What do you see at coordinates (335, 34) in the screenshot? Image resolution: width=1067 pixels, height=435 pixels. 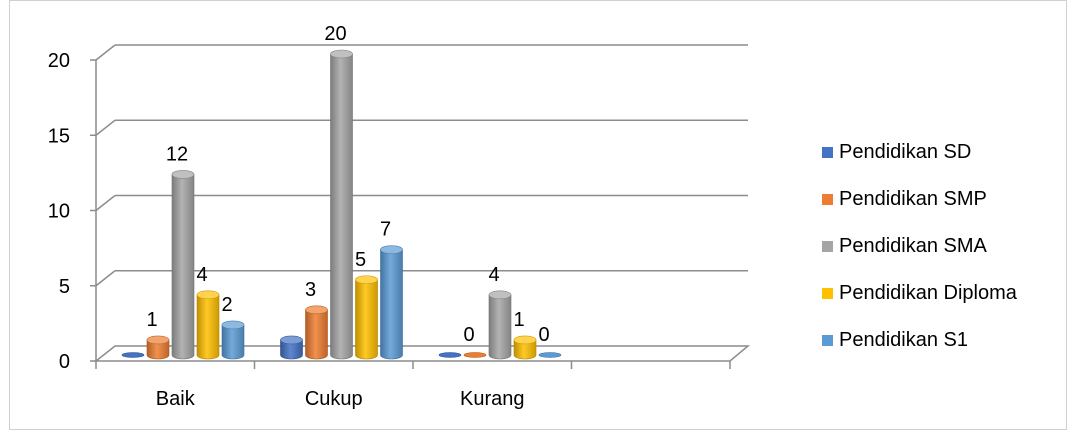 I see `data-label: 20` at bounding box center [335, 34].